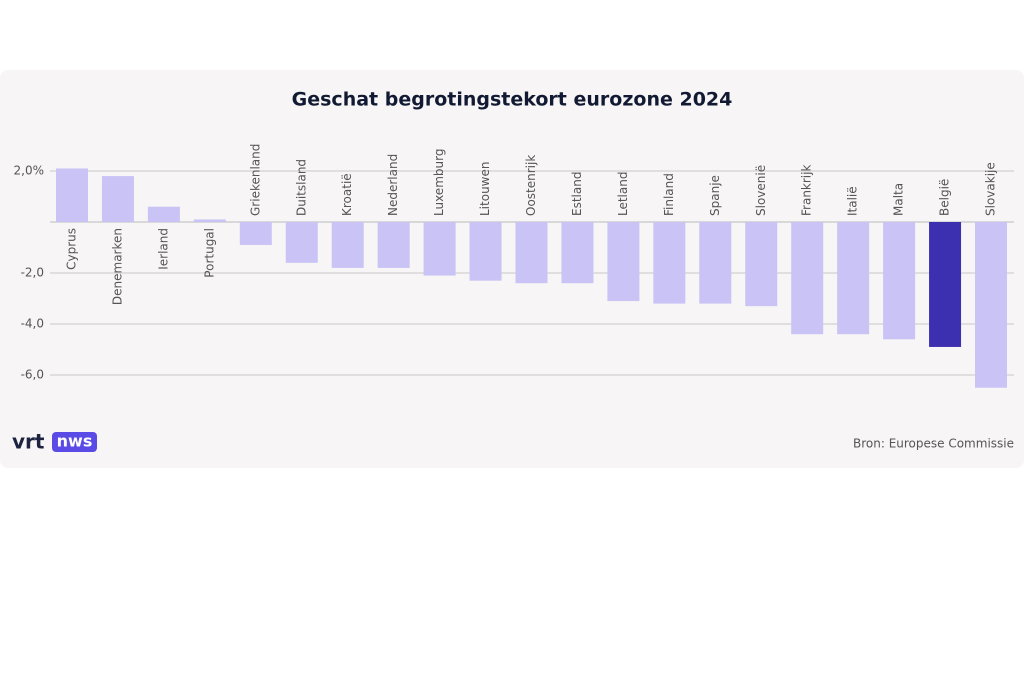 Image resolution: width=1024 pixels, height=679 pixels. Describe the element at coordinates (623, 194) in the screenshot. I see `x-tick-label: Letland` at that location.